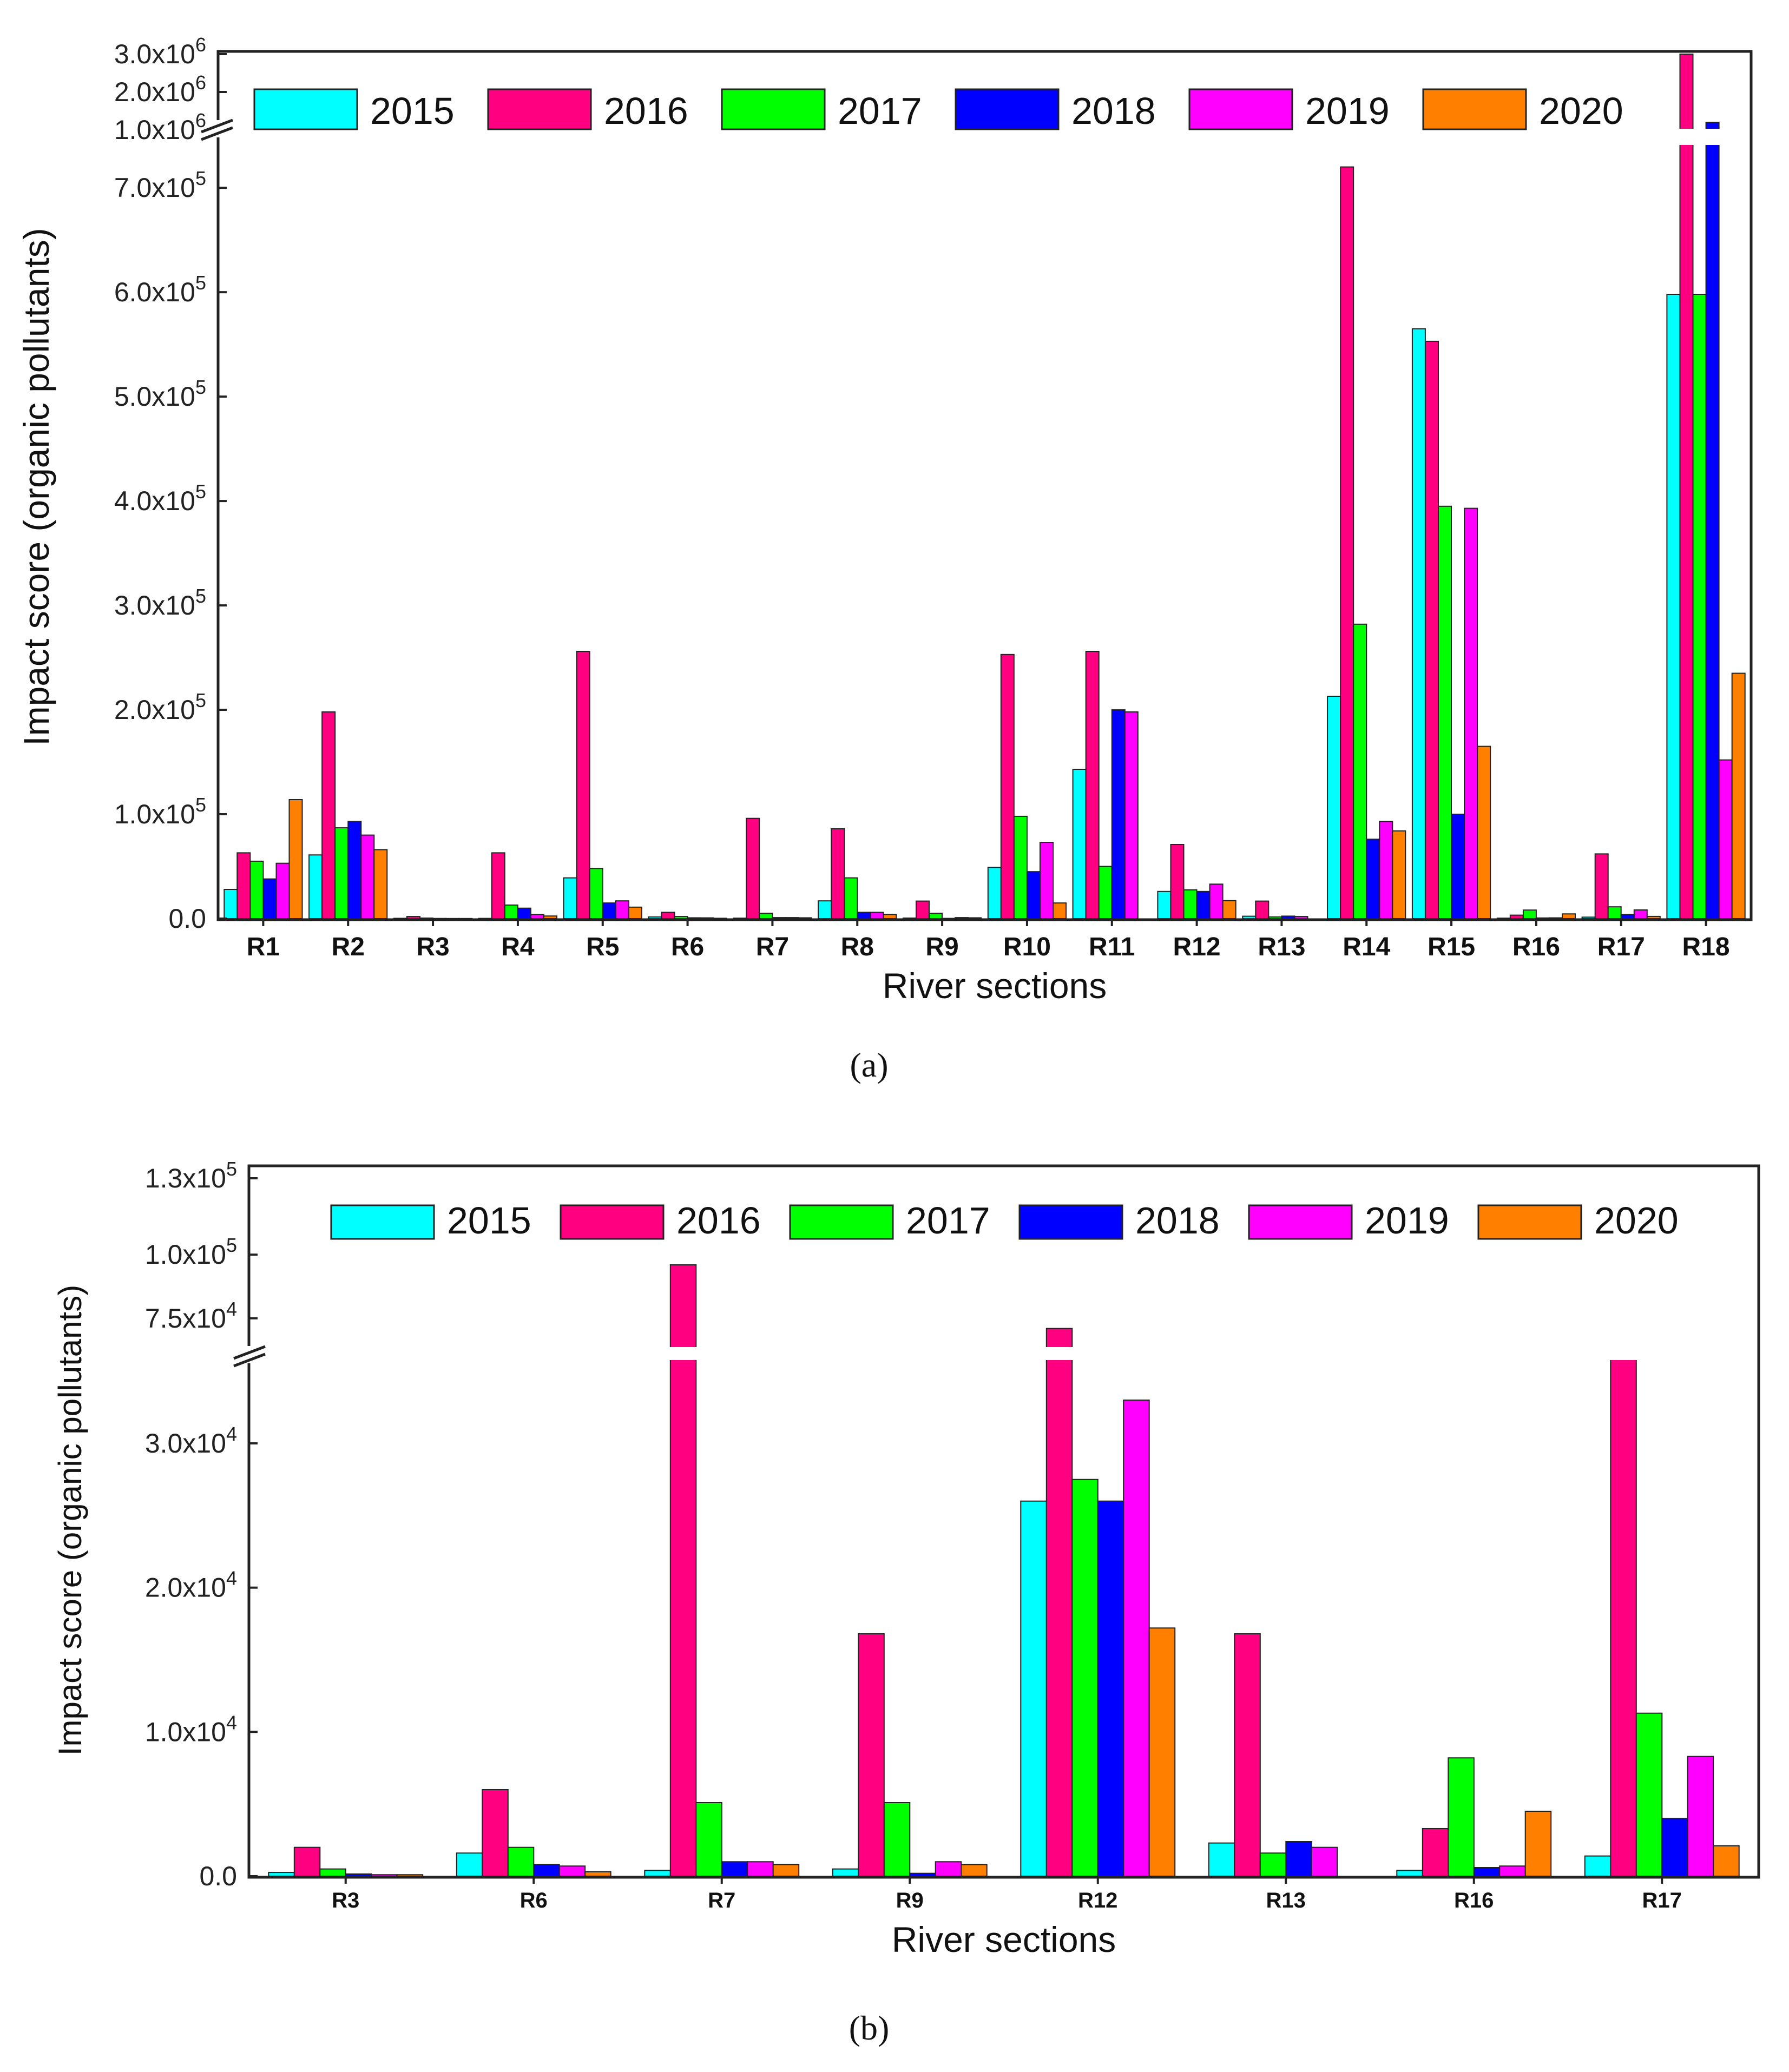 This screenshot has height=2072, width=1789. I want to click on bar-r2-2017, so click(341, 873).